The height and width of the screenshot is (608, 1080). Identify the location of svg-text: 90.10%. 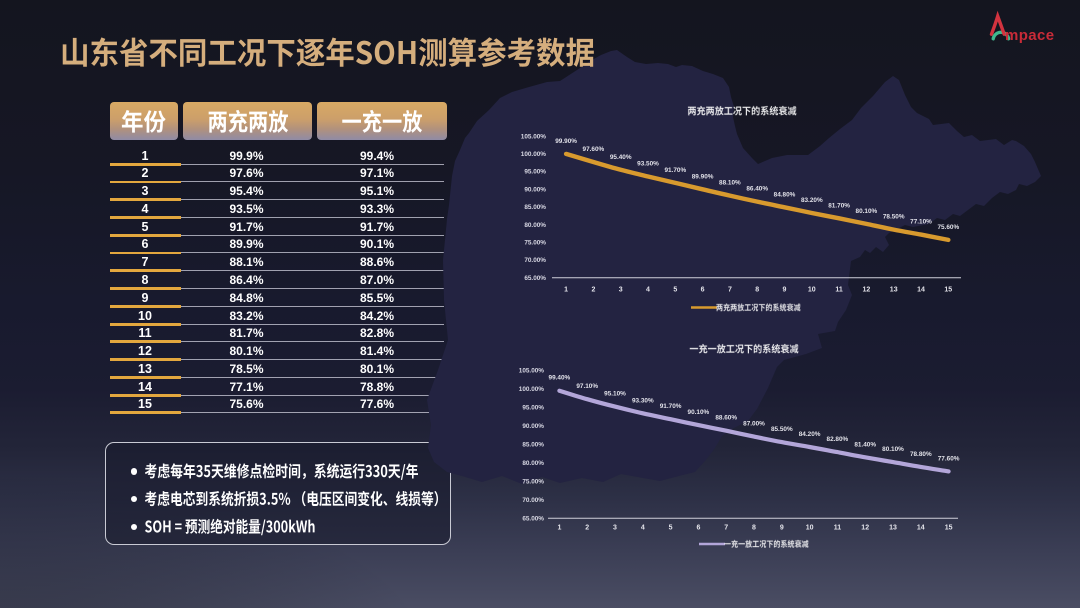
(699, 412).